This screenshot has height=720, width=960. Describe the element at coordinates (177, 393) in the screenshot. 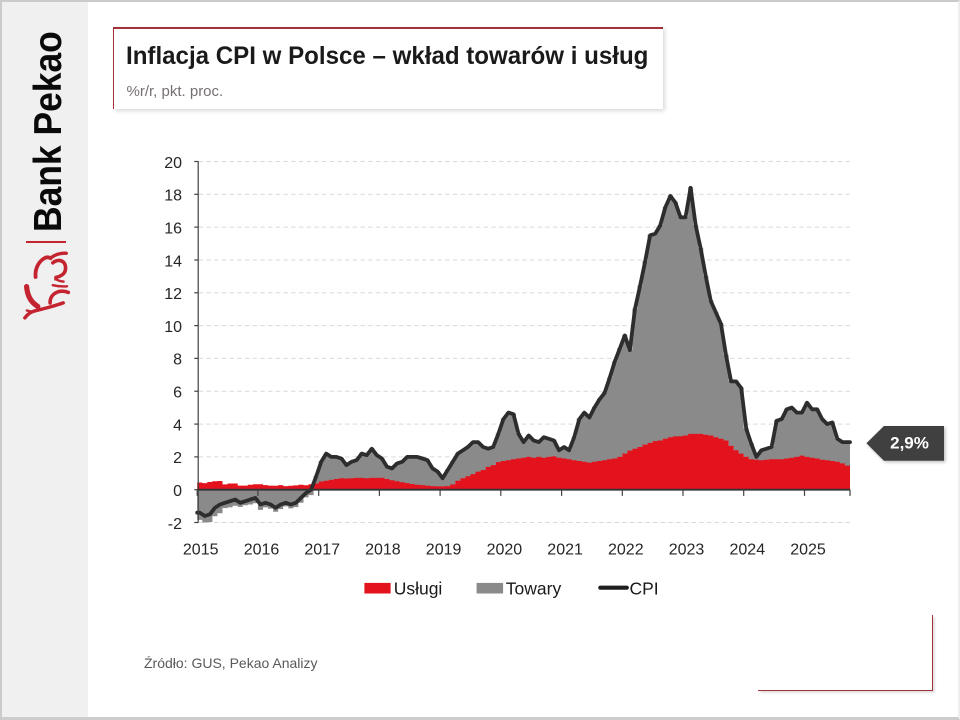

I see `svg-text: 6` at that location.